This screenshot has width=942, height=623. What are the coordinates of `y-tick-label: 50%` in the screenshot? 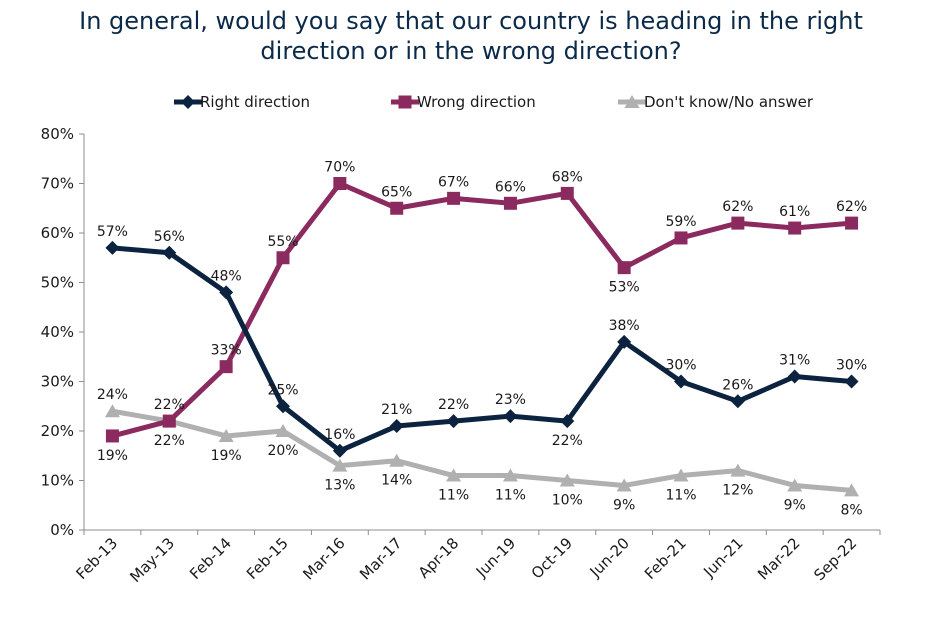 It's located at (57, 283).